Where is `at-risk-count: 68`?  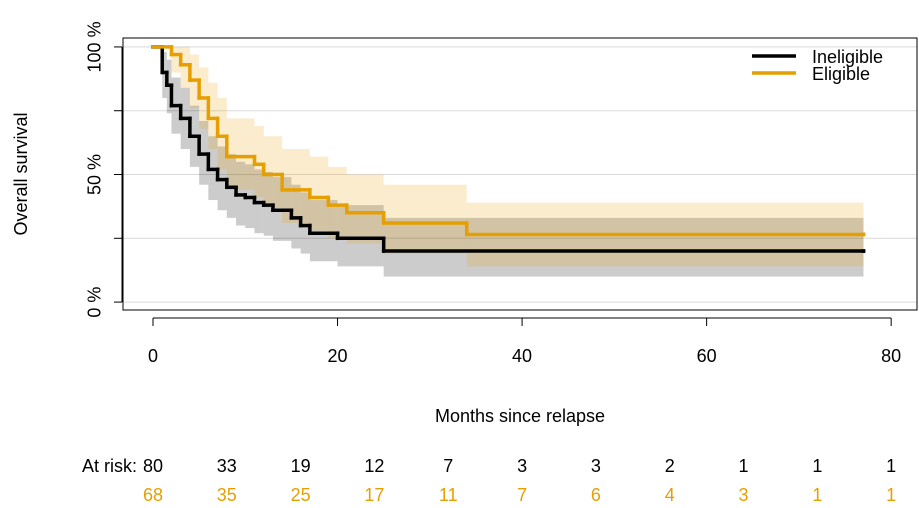
at-risk-count: 68 is located at coordinates (153, 495).